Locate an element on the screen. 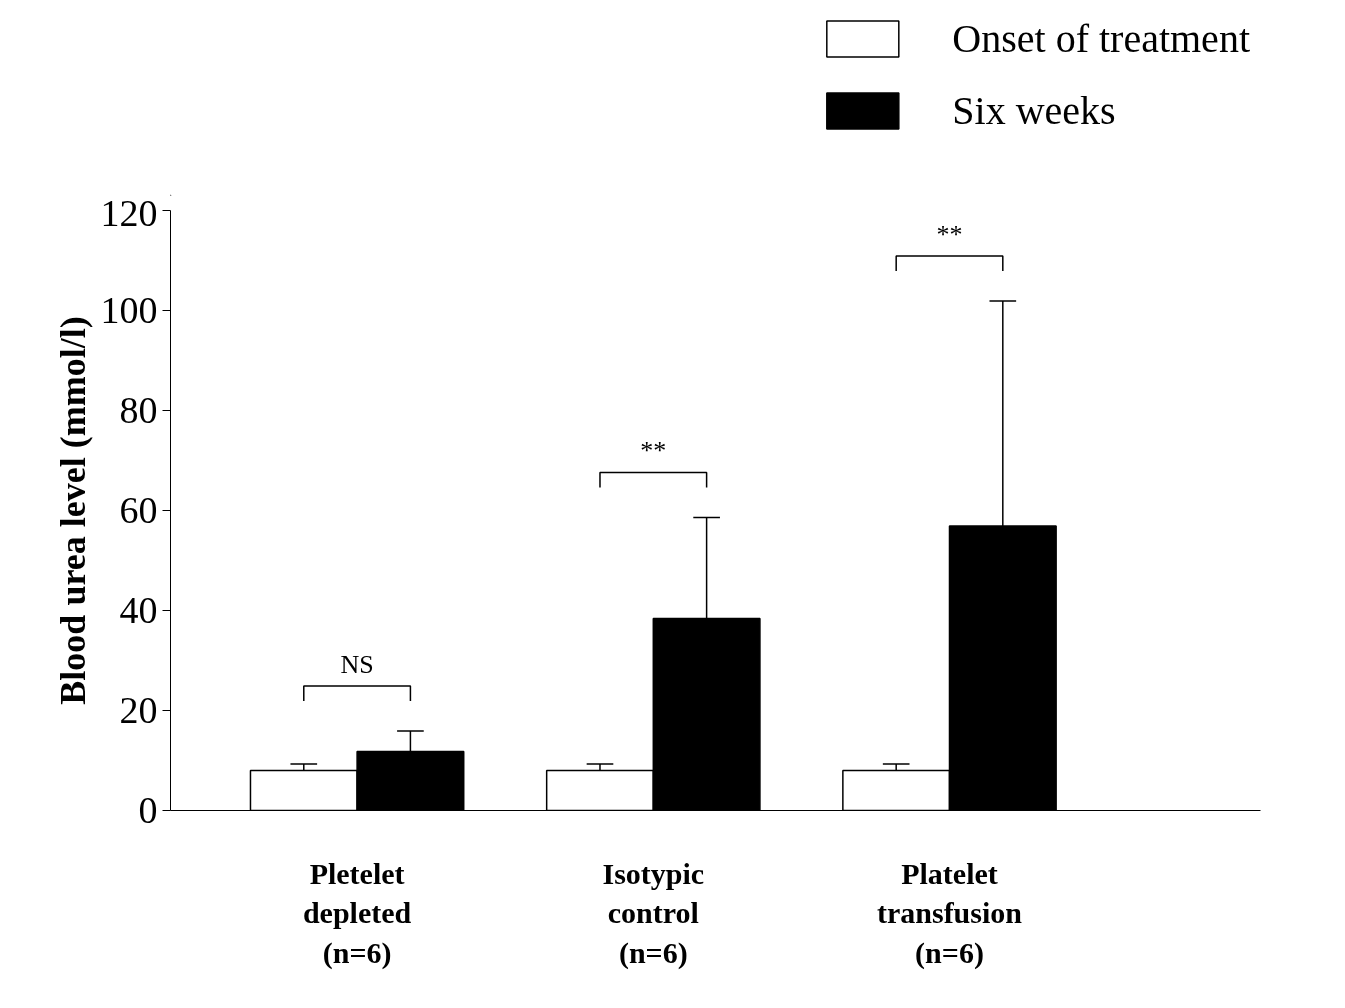 The height and width of the screenshot is (1008, 1345). y-tick-label: 60 is located at coordinates (138, 510).